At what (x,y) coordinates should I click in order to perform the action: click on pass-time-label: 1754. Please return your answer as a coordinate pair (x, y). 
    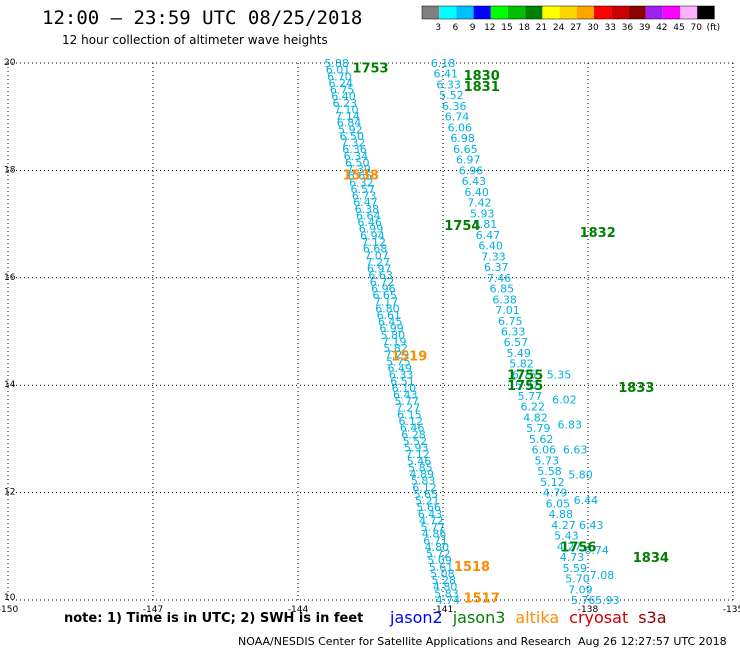
    Looking at the image, I should click on (462, 226).